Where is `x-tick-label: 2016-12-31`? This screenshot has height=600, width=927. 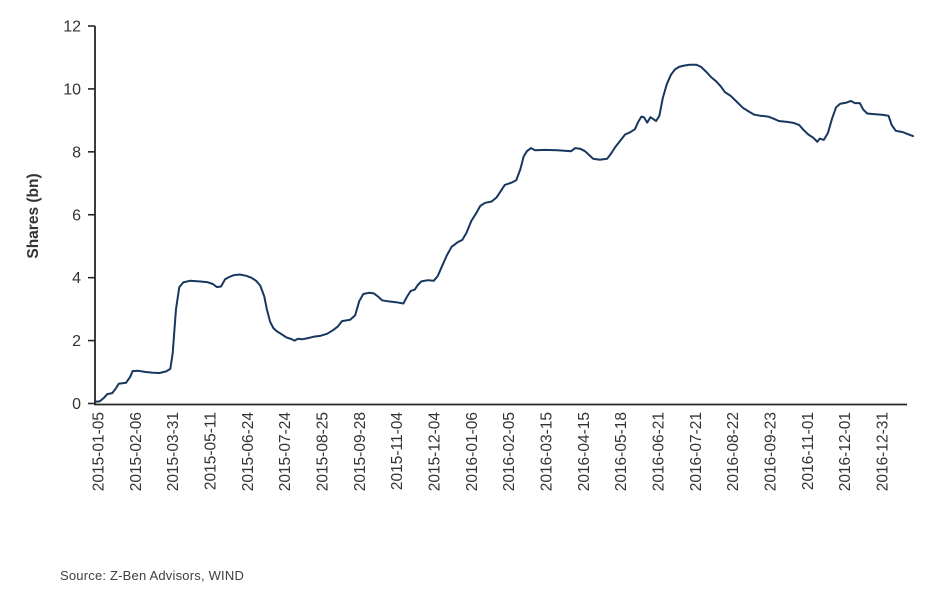
x-tick-label: 2016-12-31 is located at coordinates (883, 451).